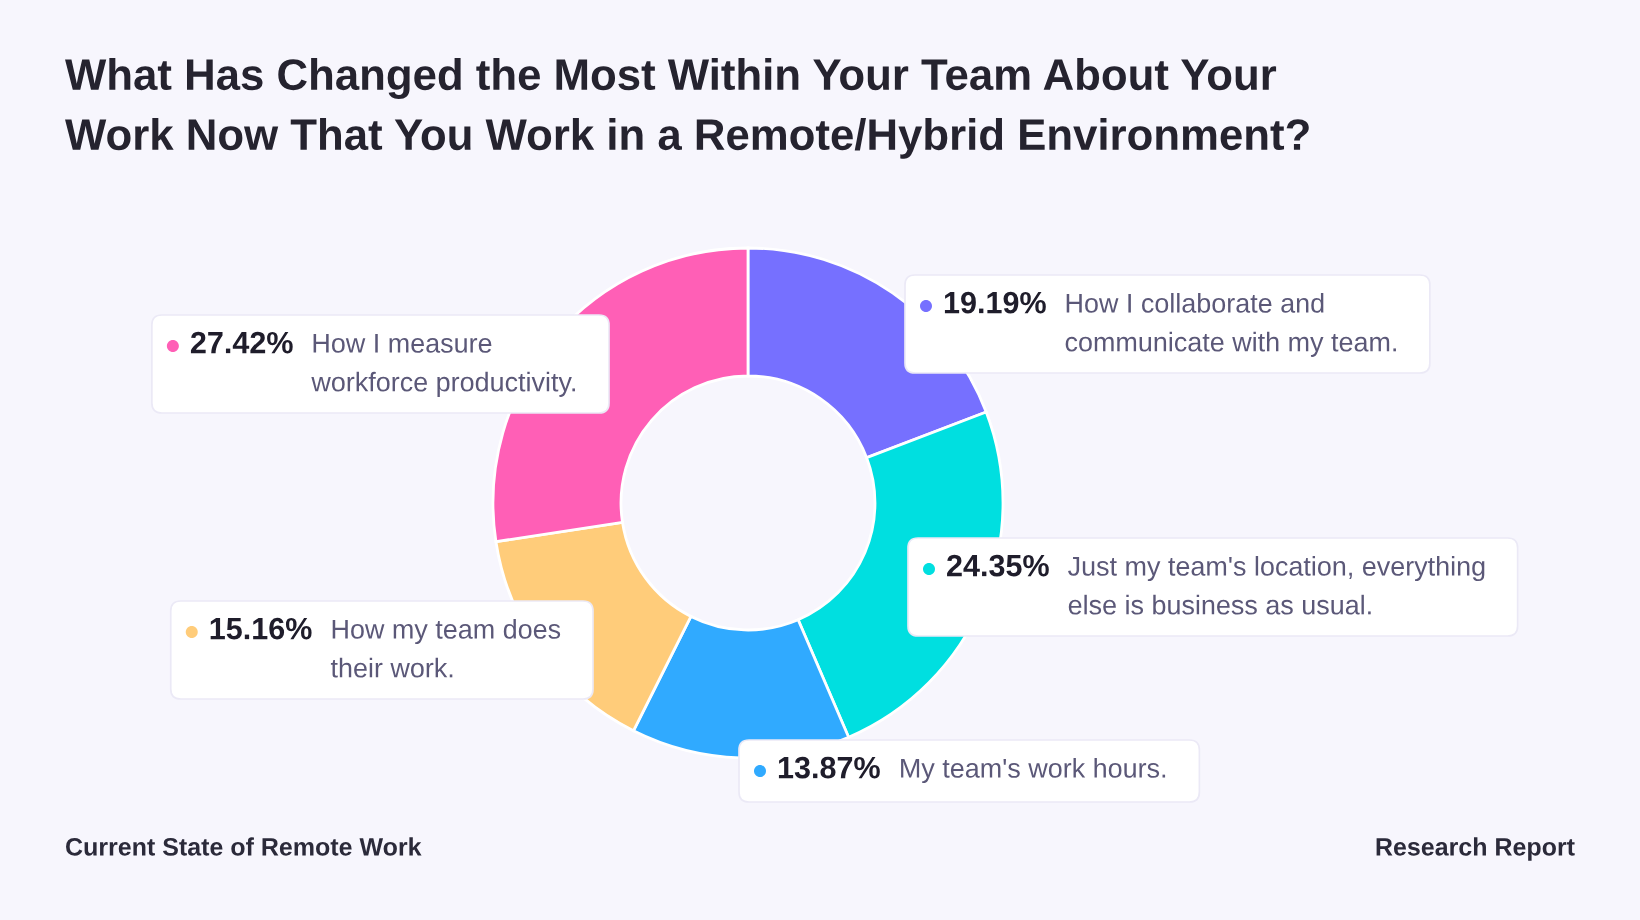 The image size is (1640, 920). What do you see at coordinates (1276, 585) in the screenshot?
I see `slice-label: Just my team's location, everything else is business as usual.` at bounding box center [1276, 585].